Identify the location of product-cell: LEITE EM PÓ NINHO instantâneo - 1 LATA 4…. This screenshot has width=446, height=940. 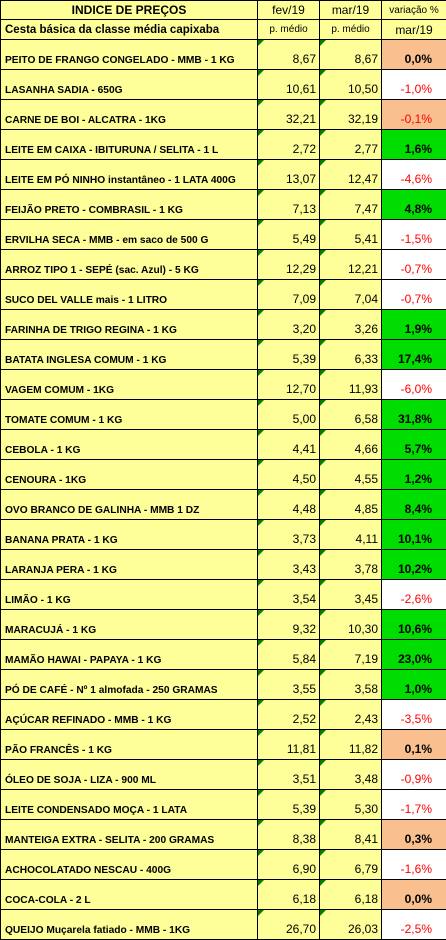
(129, 175).